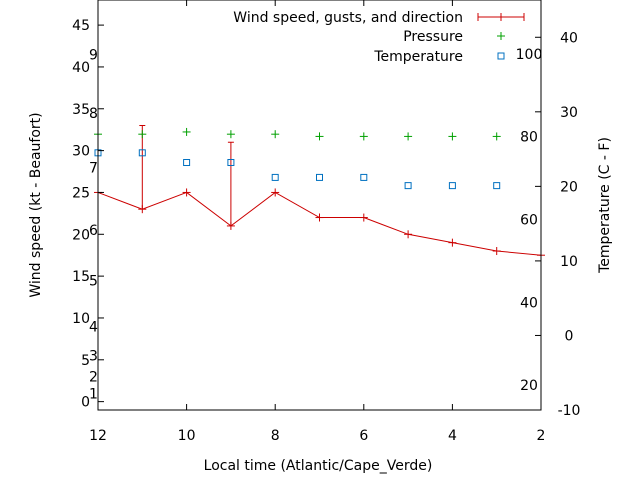 The image size is (640, 480). Describe the element at coordinates (81, 193) in the screenshot. I see `y-tick-label: 25` at that location.